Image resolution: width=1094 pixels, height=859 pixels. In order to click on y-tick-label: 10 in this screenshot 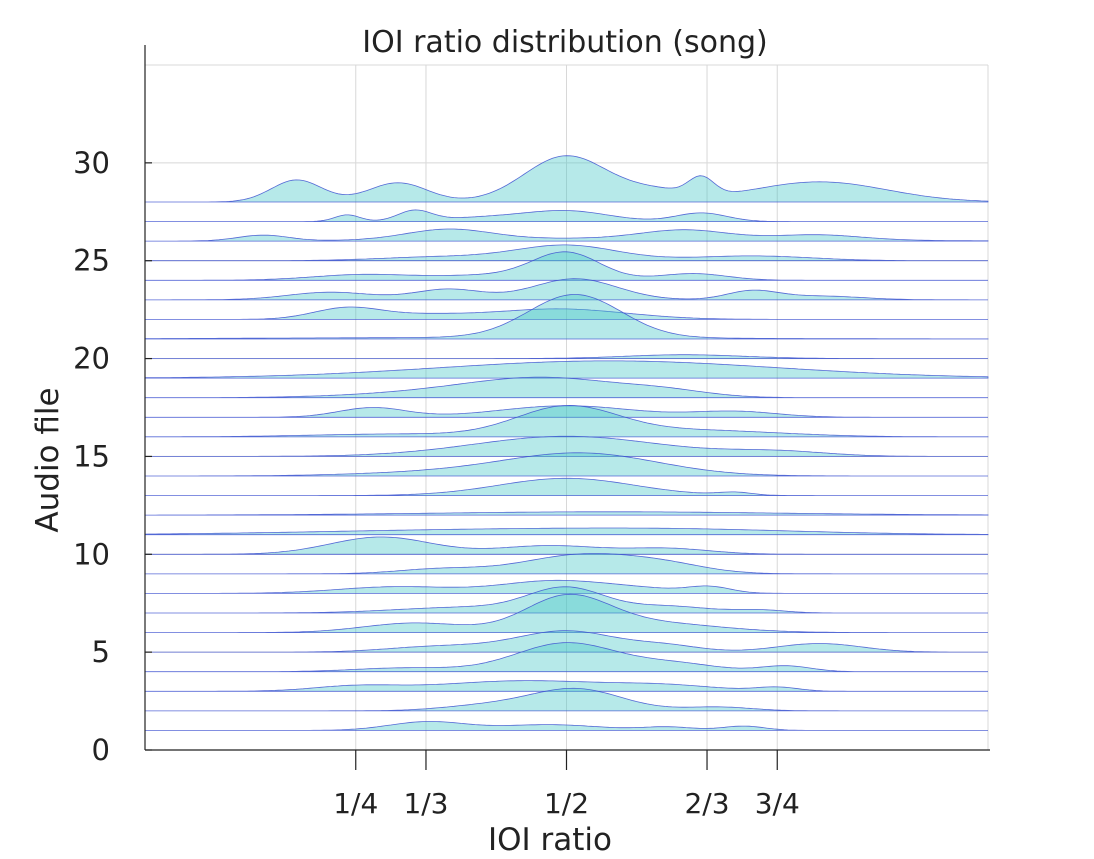, I will do `click(91, 554)`.